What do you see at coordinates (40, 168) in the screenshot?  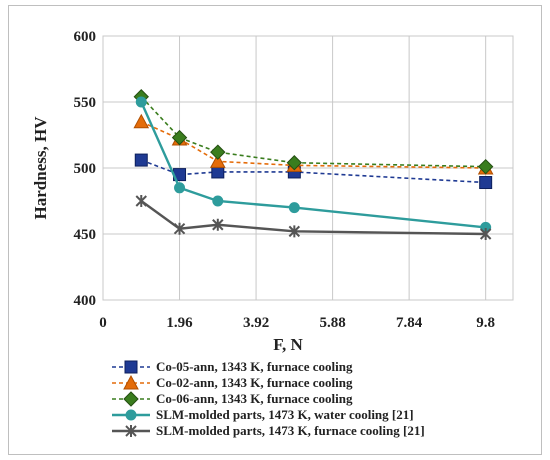 I see `y-axis-title: Hardness, HV` at bounding box center [40, 168].